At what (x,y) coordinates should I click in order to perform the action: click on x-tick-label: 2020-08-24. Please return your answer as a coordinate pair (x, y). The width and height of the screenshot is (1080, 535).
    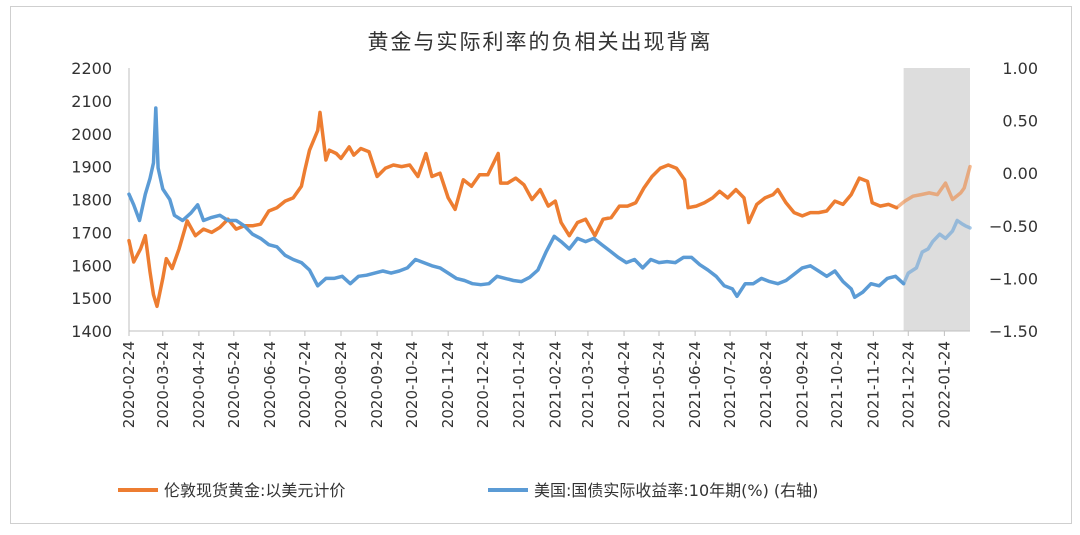
    Looking at the image, I should click on (341, 384).